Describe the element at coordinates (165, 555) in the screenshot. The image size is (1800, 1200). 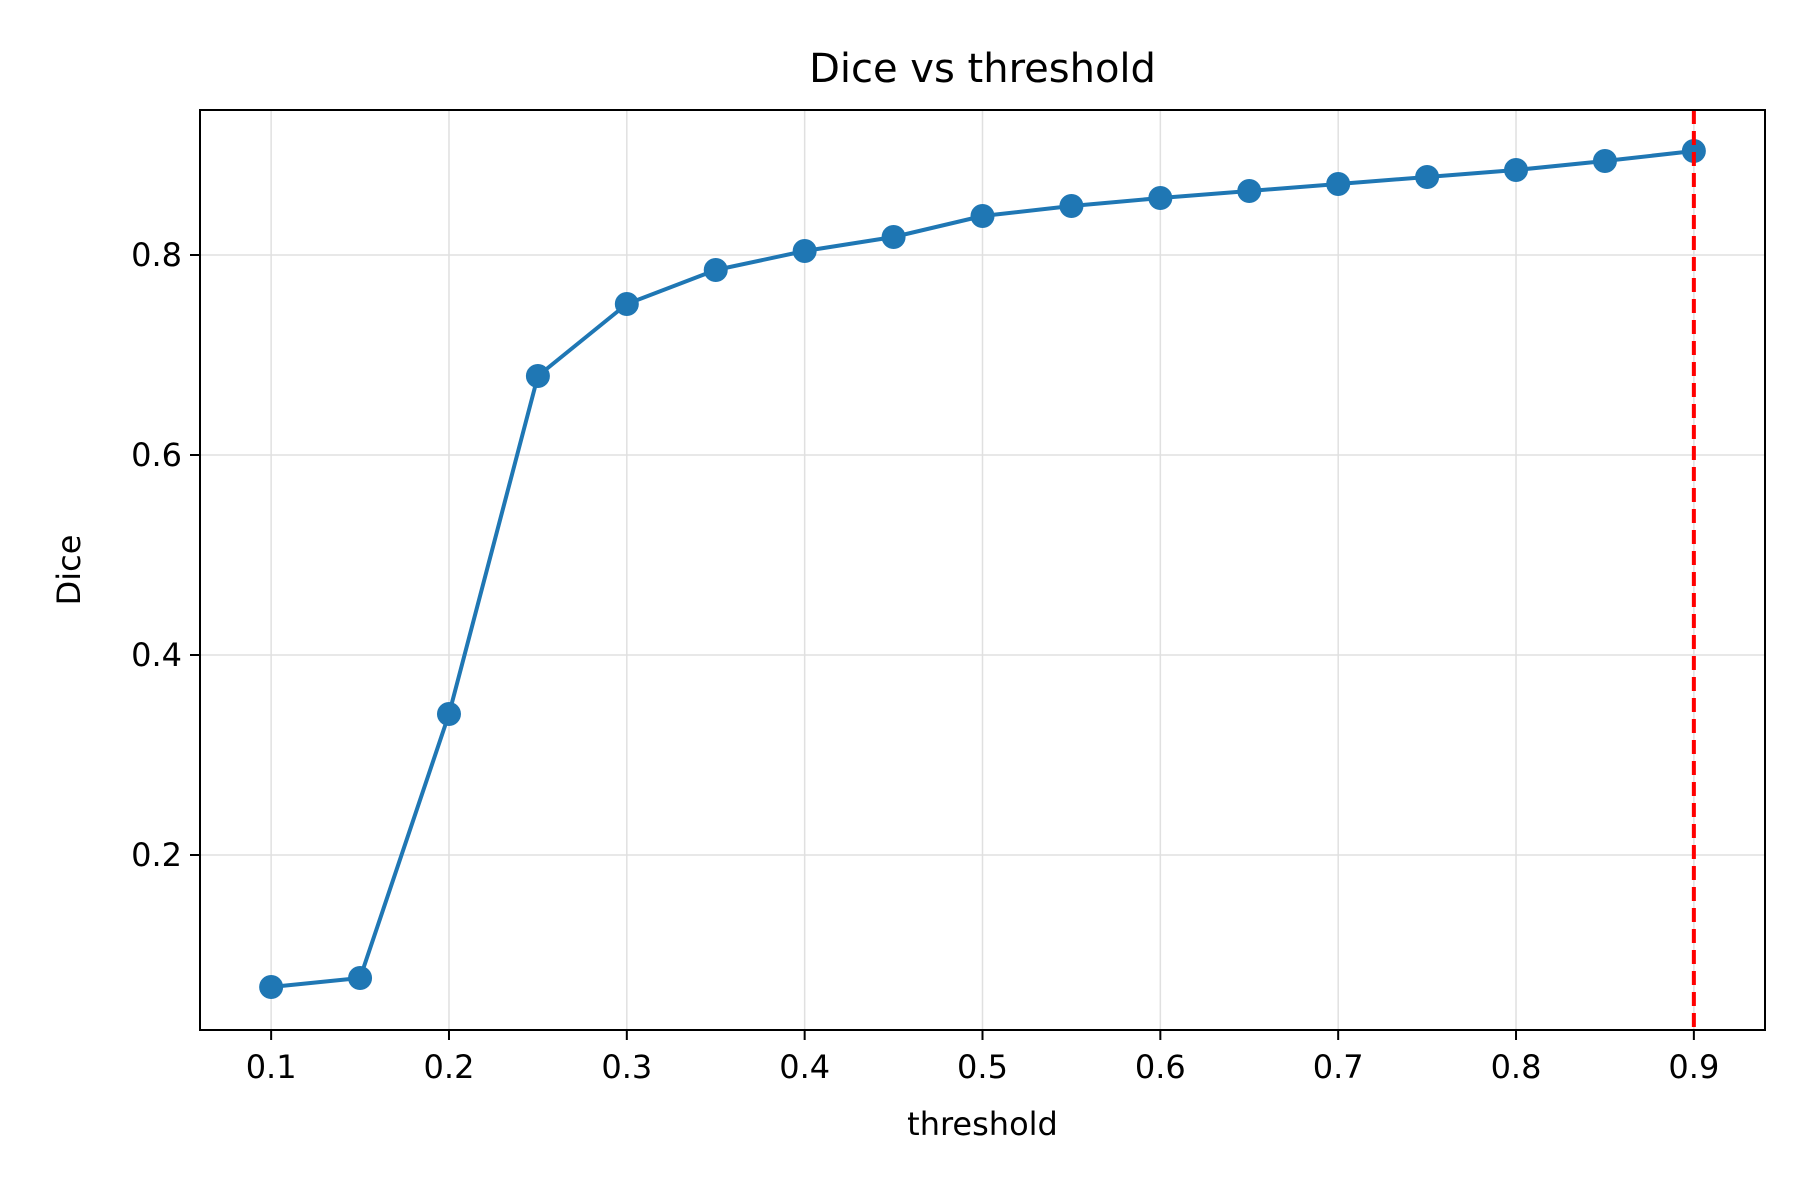
I see `y-axis: 0.2 0.4 0.6 0.8` at that location.